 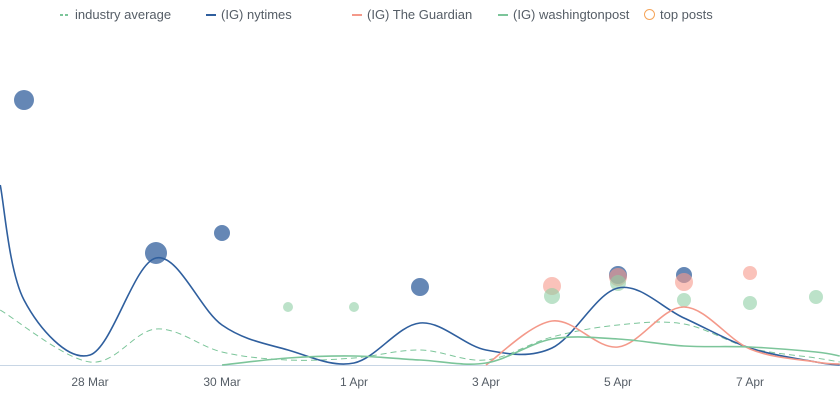 What do you see at coordinates (221, 382) in the screenshot?
I see `x-tick-label: 30 Mar` at bounding box center [221, 382].